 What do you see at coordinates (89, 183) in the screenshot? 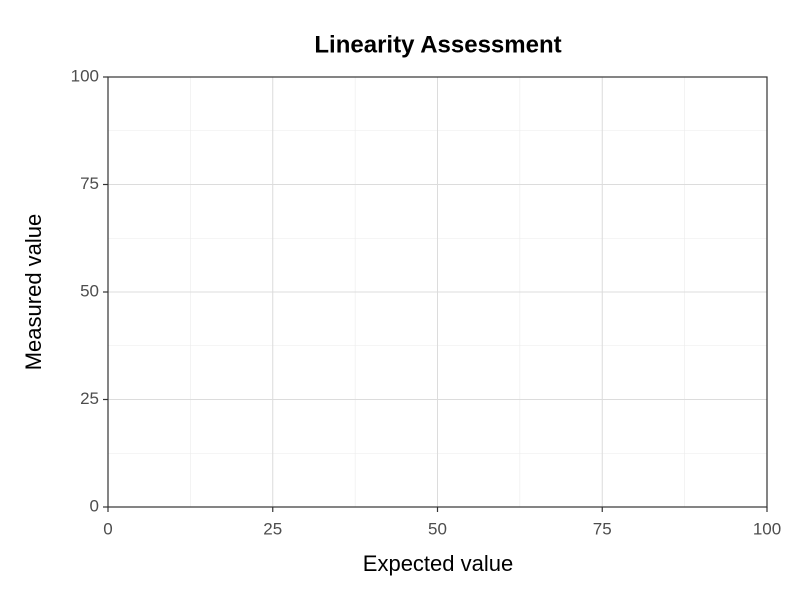
I see `y-tick-label: 75` at bounding box center [89, 183].